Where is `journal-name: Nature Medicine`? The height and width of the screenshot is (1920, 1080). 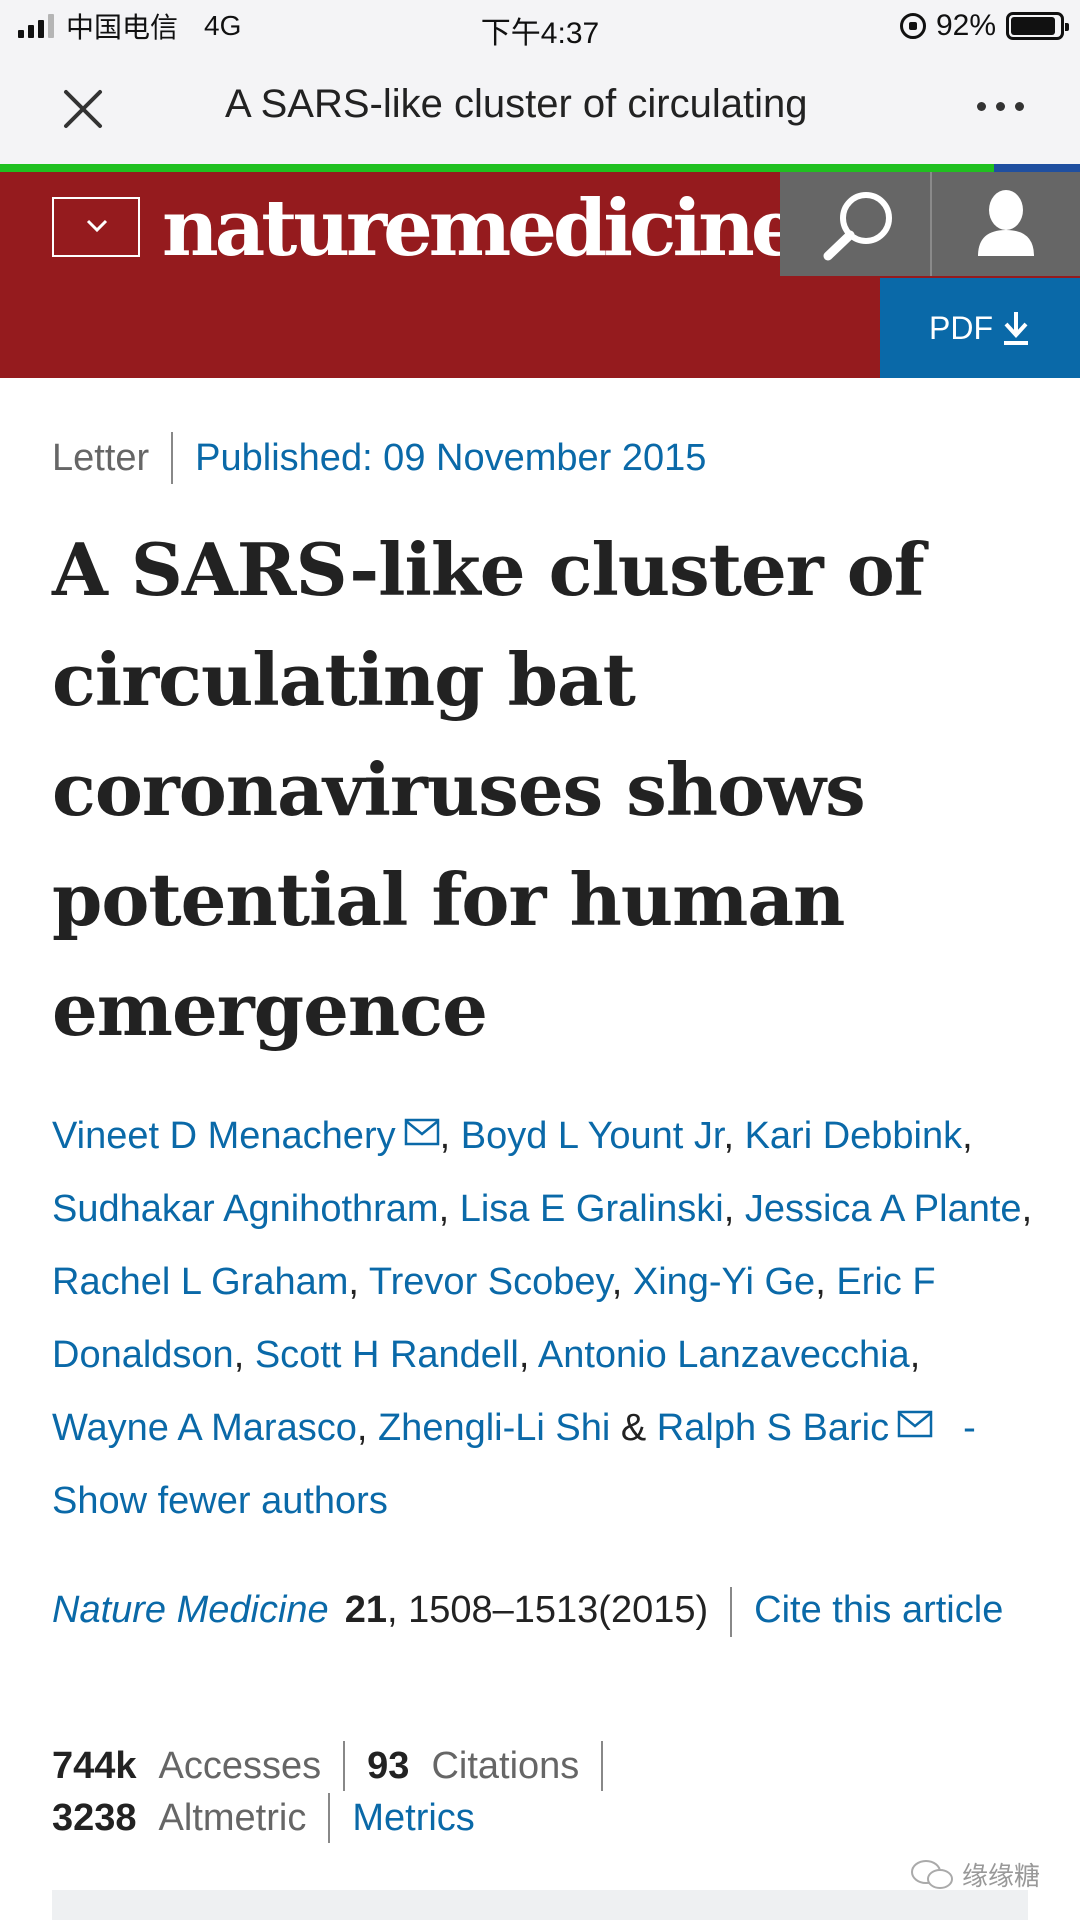
journal-name: Nature Medicine is located at coordinates (190, 1610).